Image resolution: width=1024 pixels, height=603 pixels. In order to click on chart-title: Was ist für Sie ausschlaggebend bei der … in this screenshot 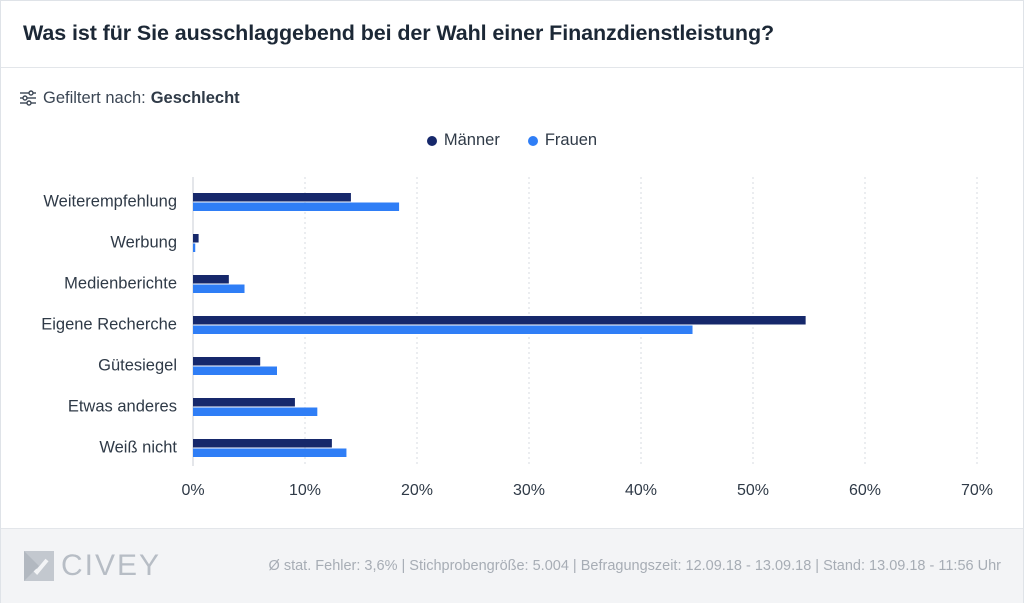, I will do `click(399, 33)`.